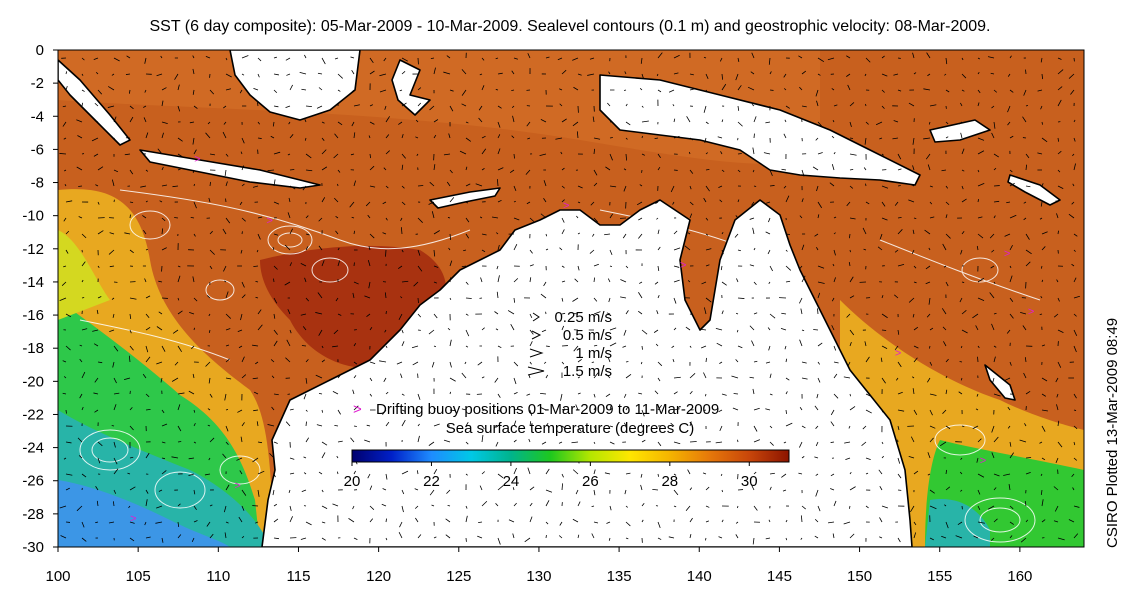 The image size is (1140, 600). I want to click on x-tick-label: 150, so click(859, 576).